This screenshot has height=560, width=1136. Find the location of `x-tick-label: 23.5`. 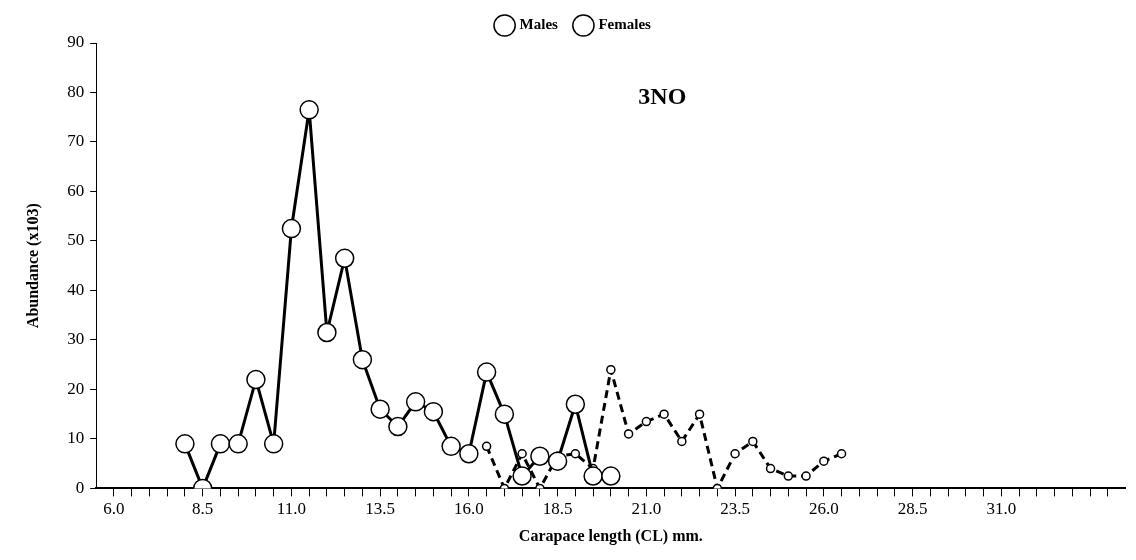

x-tick-label: 23.5 is located at coordinates (735, 509).